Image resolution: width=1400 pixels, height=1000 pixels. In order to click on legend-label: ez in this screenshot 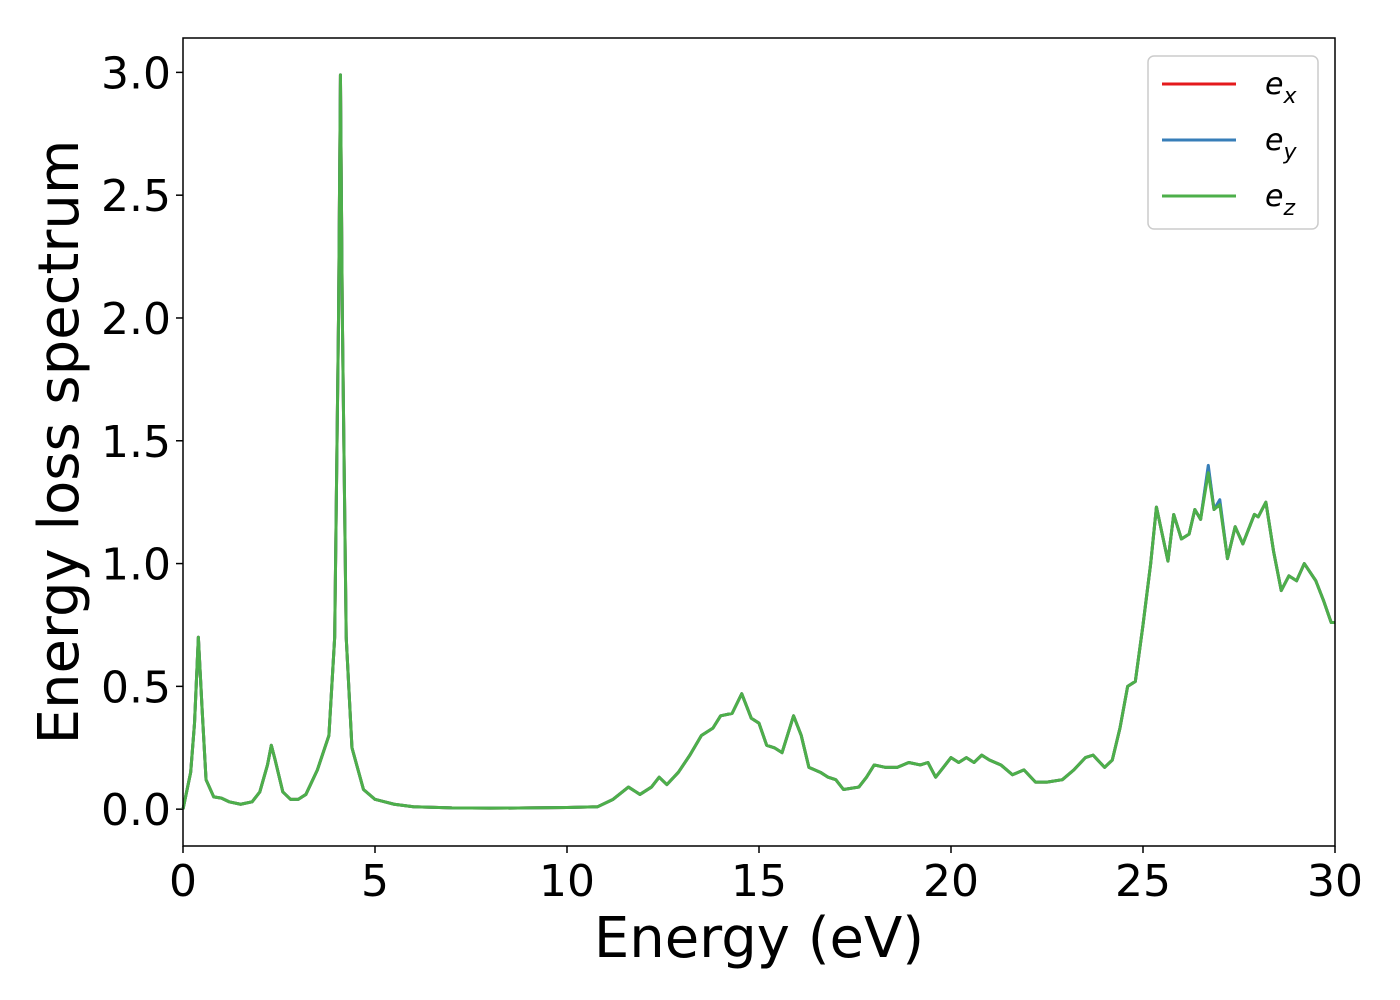, I will do `click(1280, 200)`.